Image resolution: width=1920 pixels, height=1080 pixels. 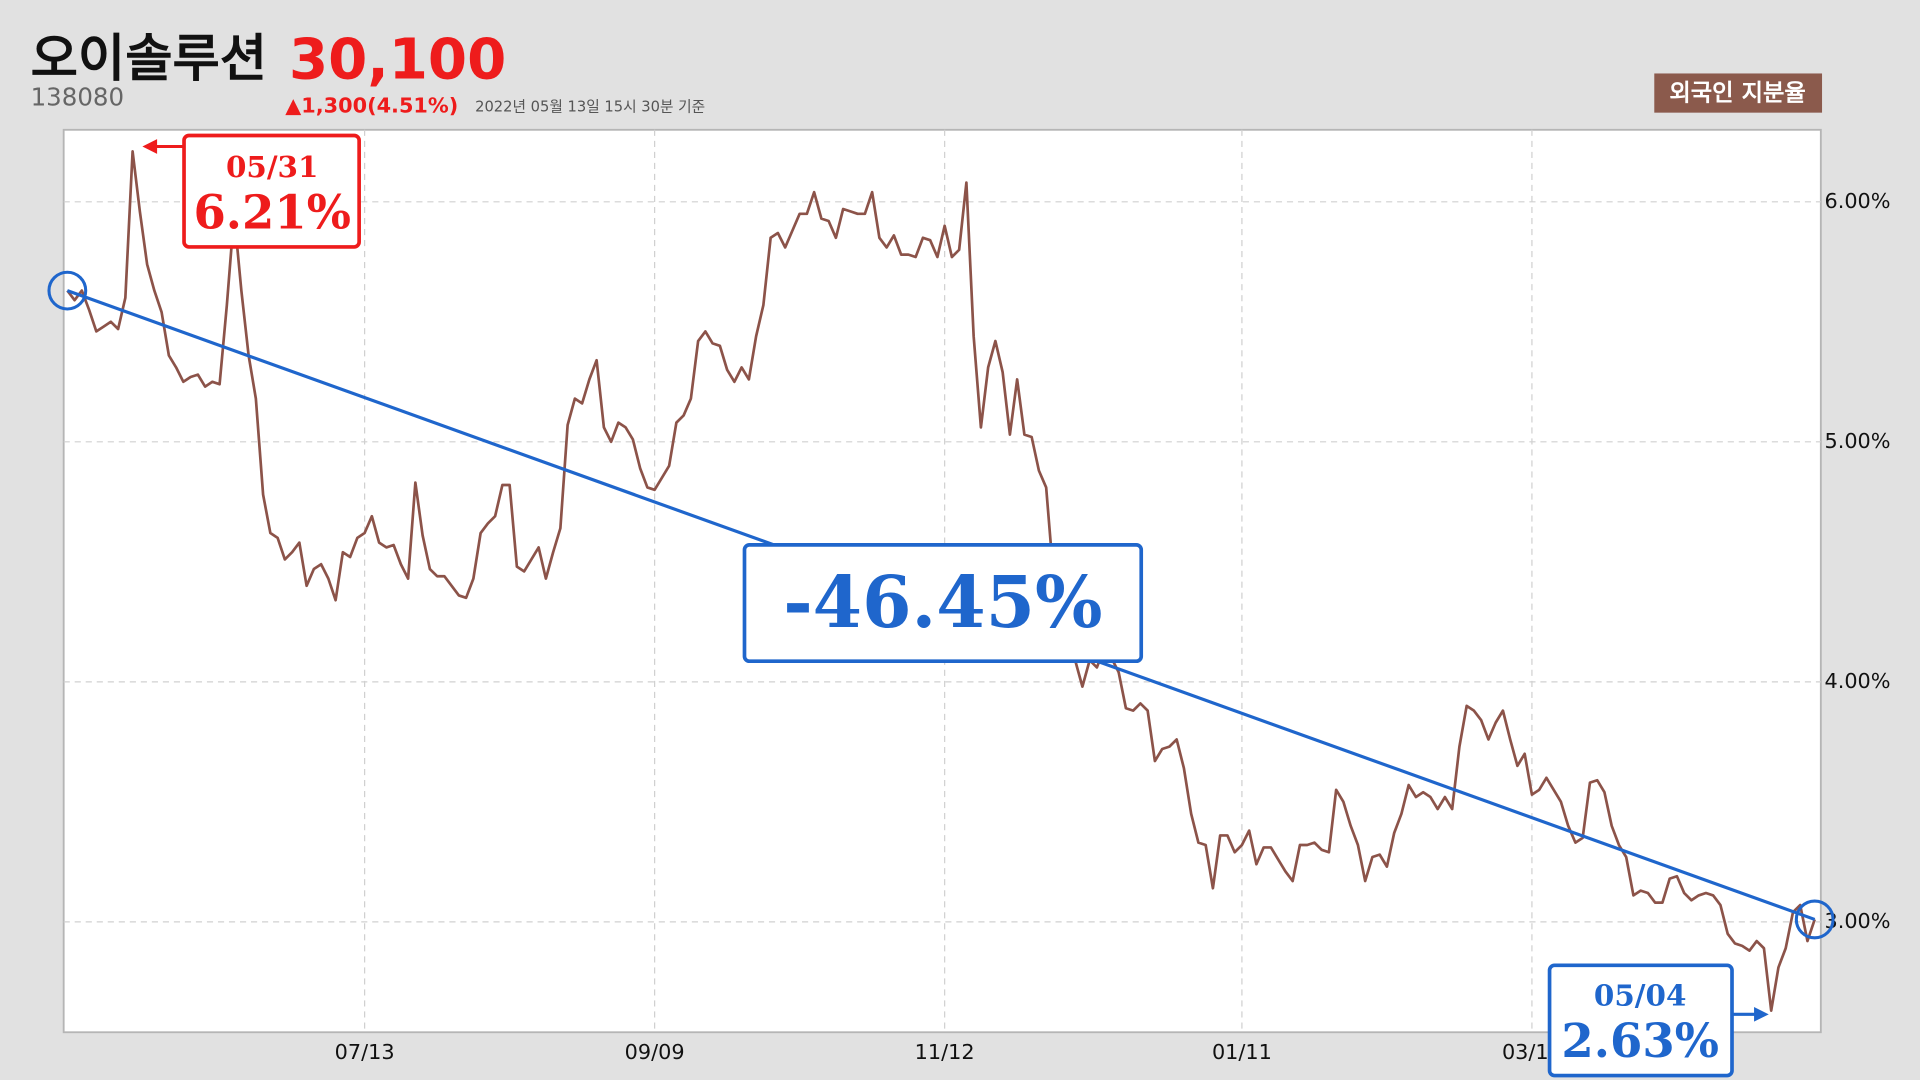 I want to click on x-tick-label: 07/13, so click(x=365, y=1052).